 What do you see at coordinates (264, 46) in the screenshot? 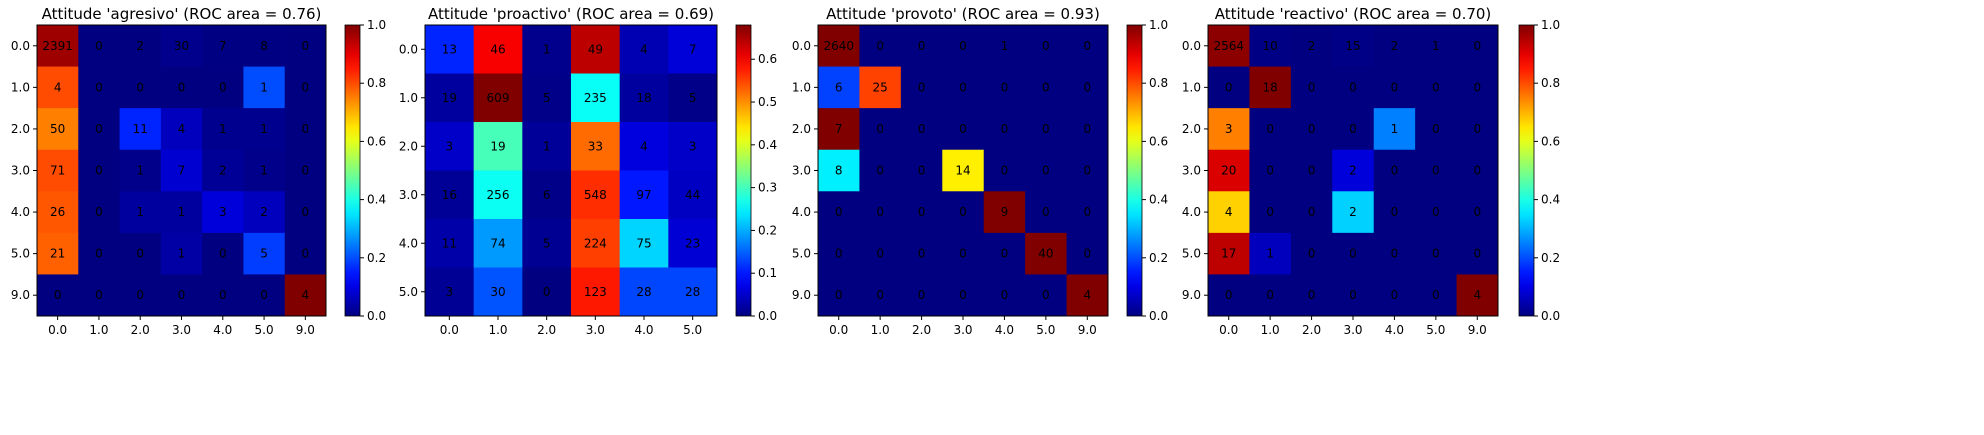
I see `cell-value-label: 8` at bounding box center [264, 46].